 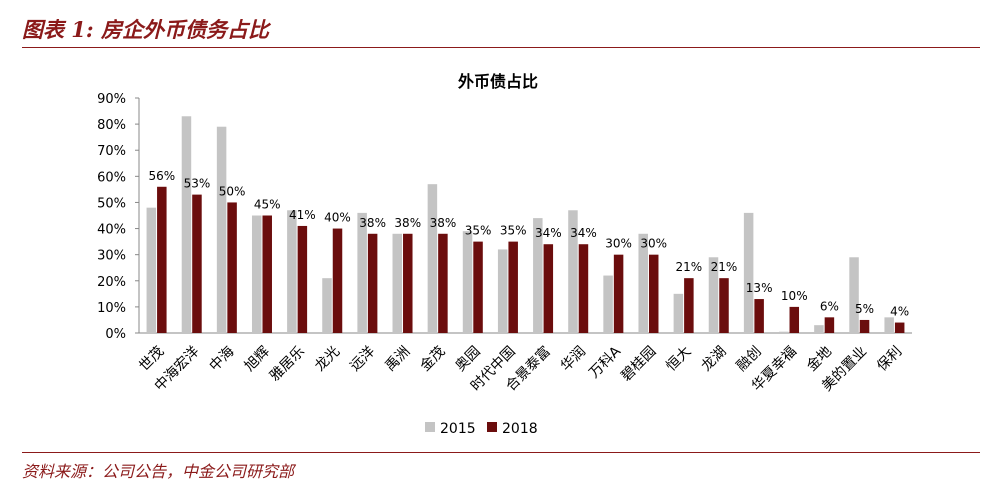 I want to click on legend-swatch-2015, so click(x=430, y=427).